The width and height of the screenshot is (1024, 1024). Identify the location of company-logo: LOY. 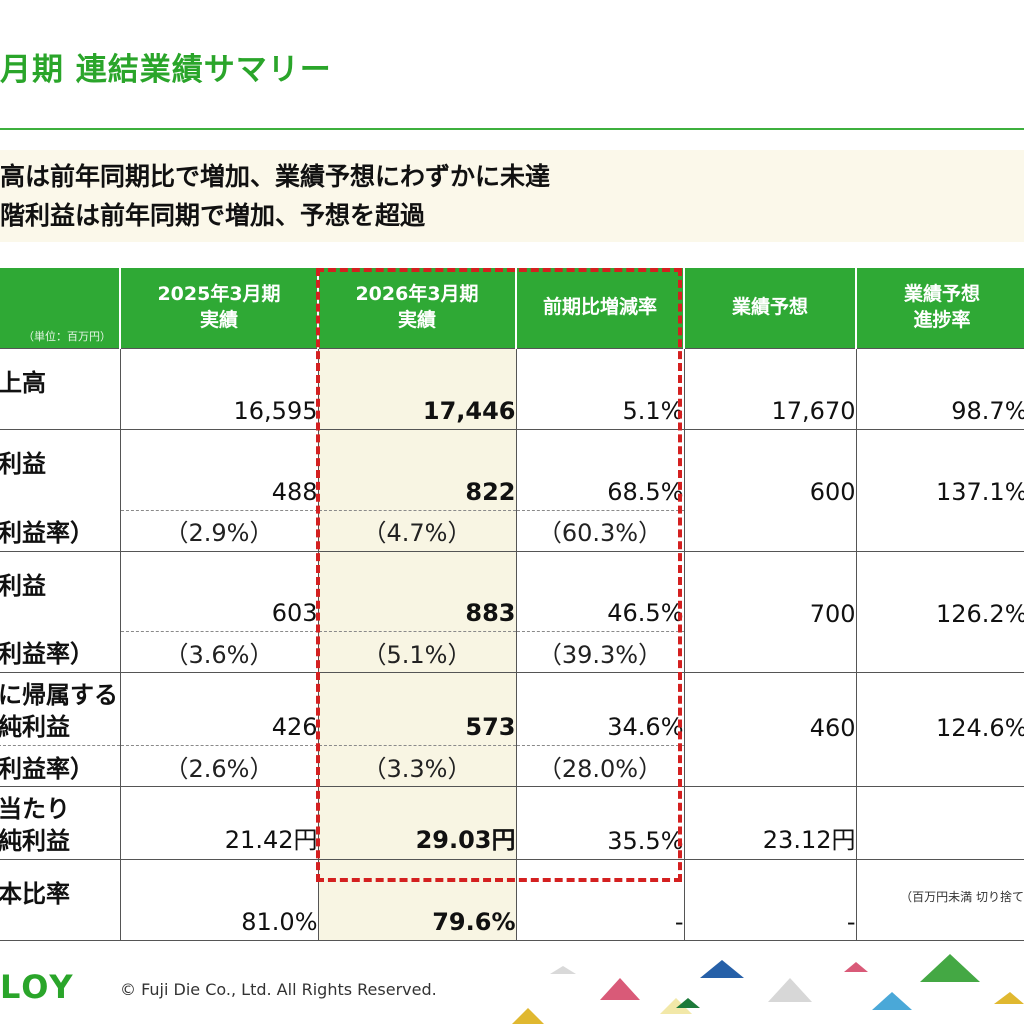
(37, 987).